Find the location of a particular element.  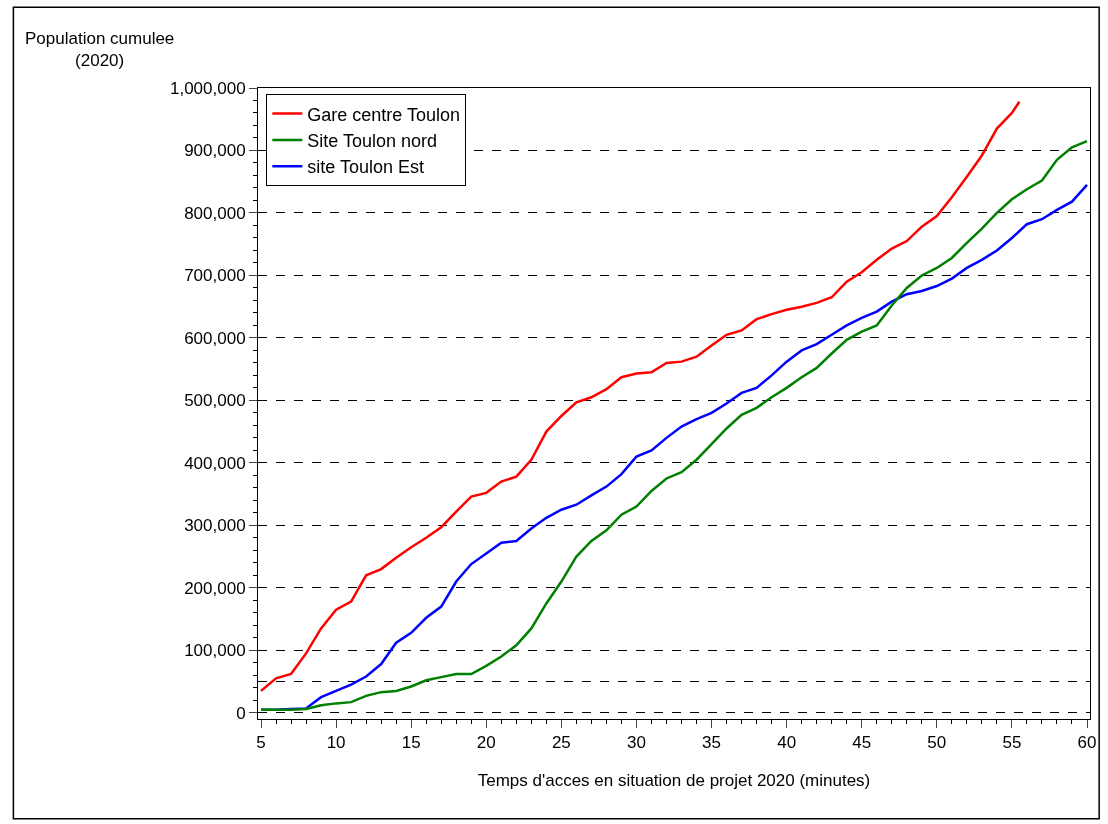

x-tick-label: 15 is located at coordinates (411, 743).